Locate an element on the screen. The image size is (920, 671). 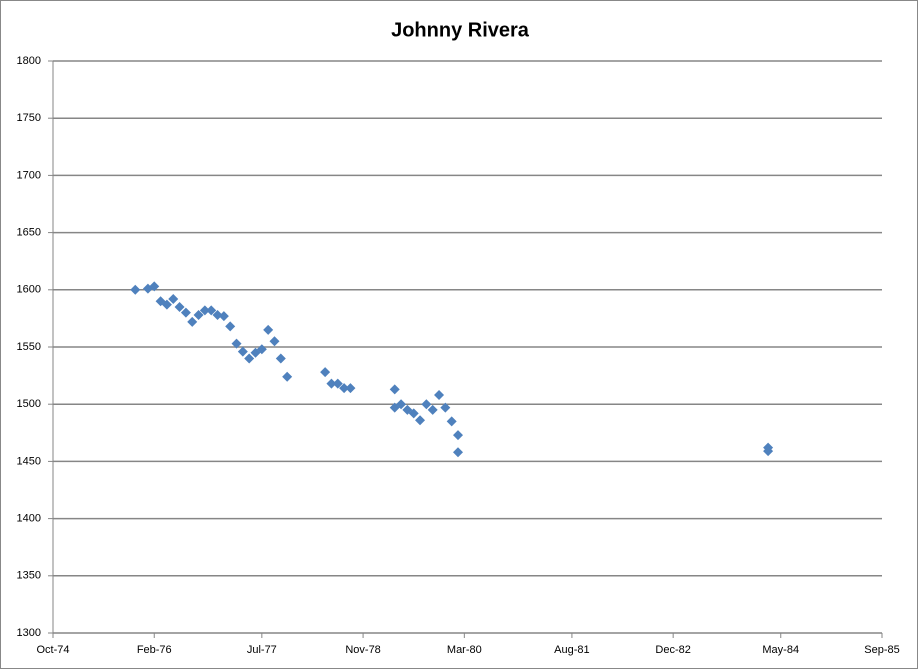
x-tick-label: Sep-85 is located at coordinates (881, 650).